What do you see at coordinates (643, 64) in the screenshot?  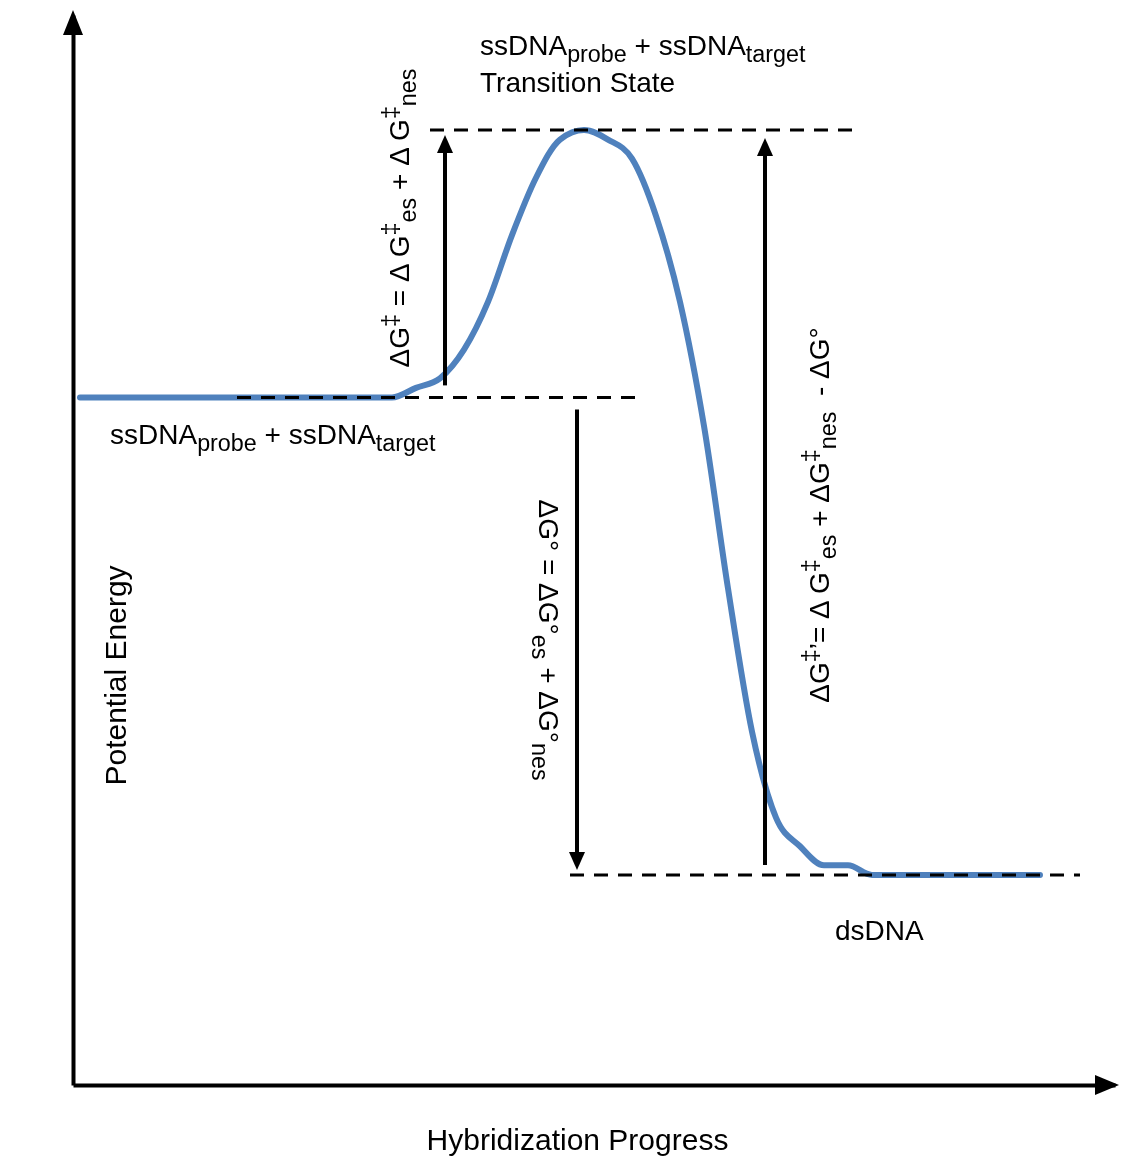 I see `text: ssDNA$_{probe}$ + ssDNA$_{target}$ Transition State` at bounding box center [643, 64].